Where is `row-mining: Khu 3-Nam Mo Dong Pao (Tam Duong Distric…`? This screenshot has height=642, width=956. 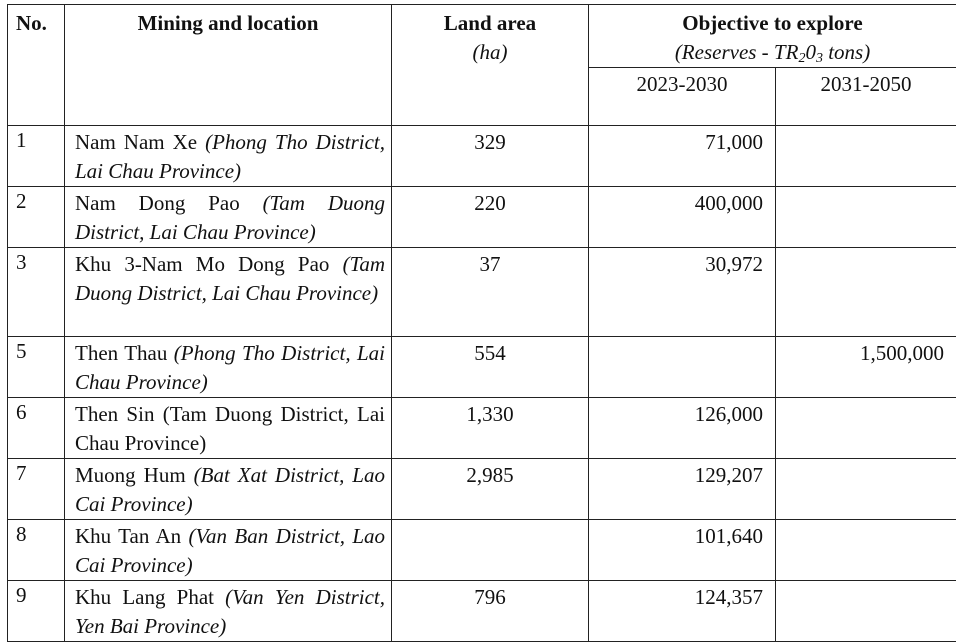 row-mining: Khu 3-Nam Mo Dong Pao (Tam Duong Distric… is located at coordinates (228, 292).